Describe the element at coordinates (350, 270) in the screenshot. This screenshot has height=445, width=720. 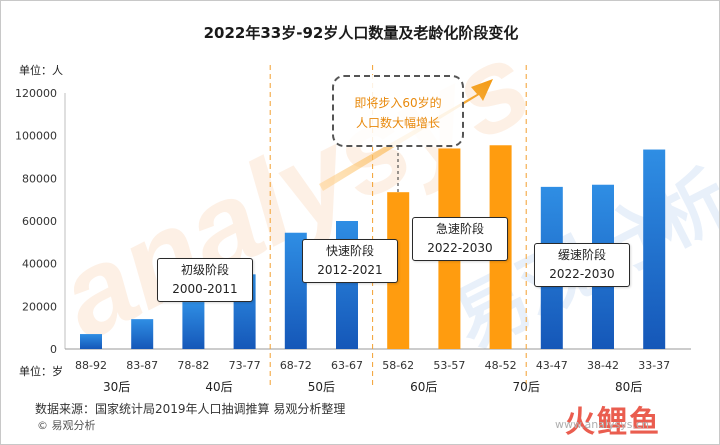
I see `stage-years: 2012-2021` at that location.